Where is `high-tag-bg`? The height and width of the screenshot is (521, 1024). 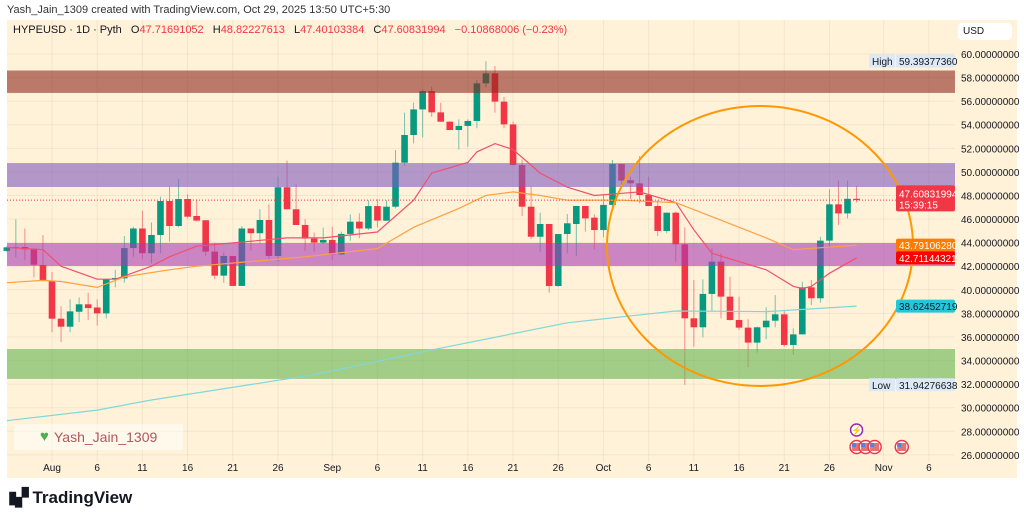 high-tag-bg is located at coordinates (882, 61).